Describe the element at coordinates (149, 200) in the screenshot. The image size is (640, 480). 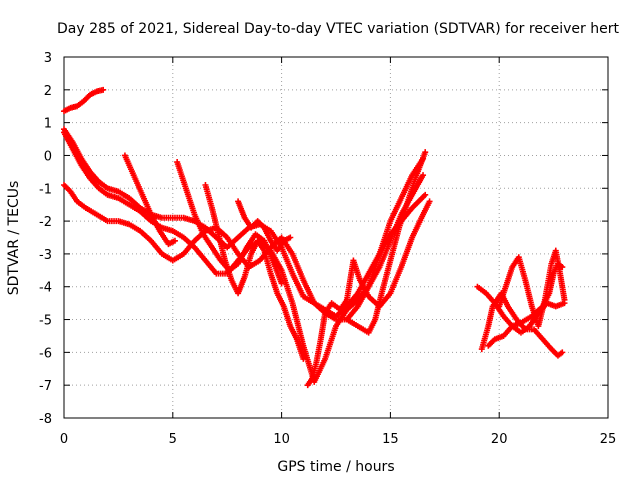
I see `series-track-e` at that location.